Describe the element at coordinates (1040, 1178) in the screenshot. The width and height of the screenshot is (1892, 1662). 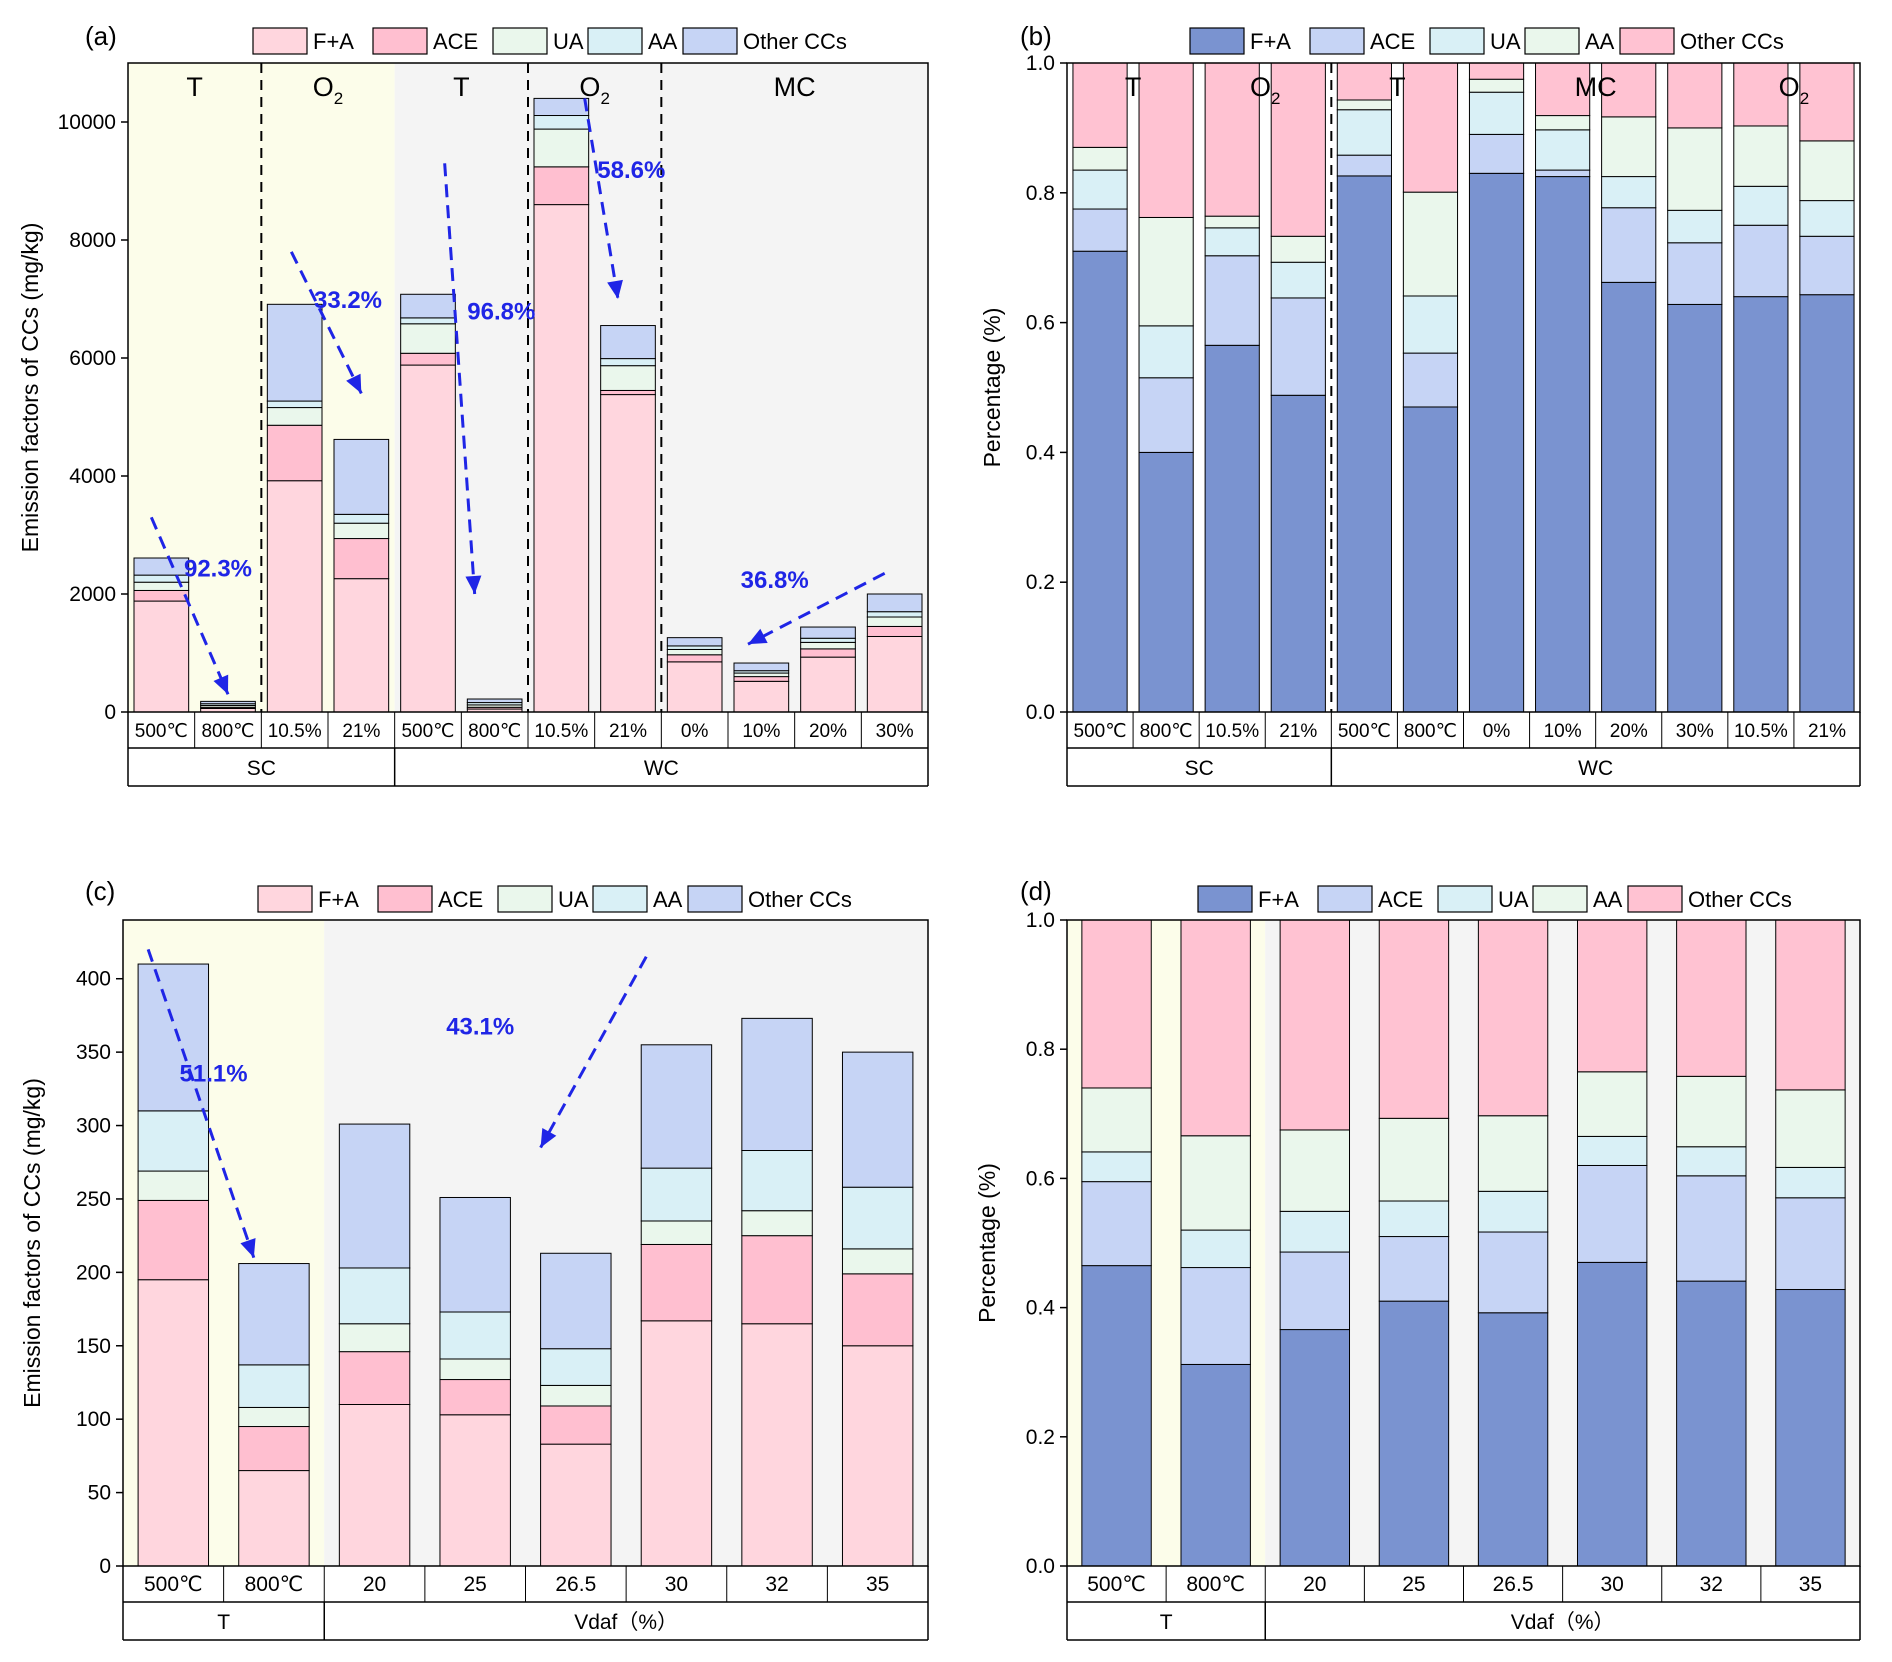
I see `y-tick-label: 0.6` at that location.